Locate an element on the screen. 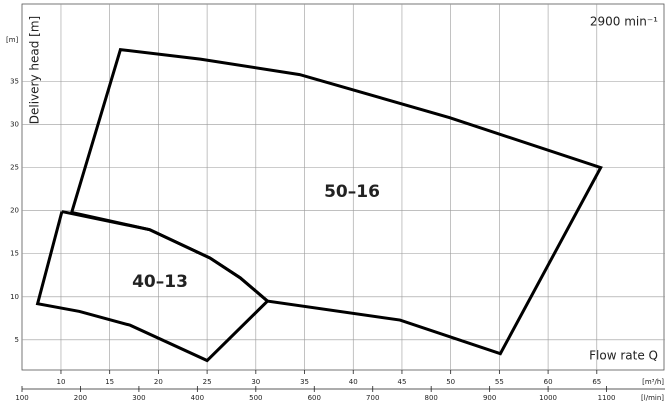  x-tick-label: 60 is located at coordinates (548, 382).